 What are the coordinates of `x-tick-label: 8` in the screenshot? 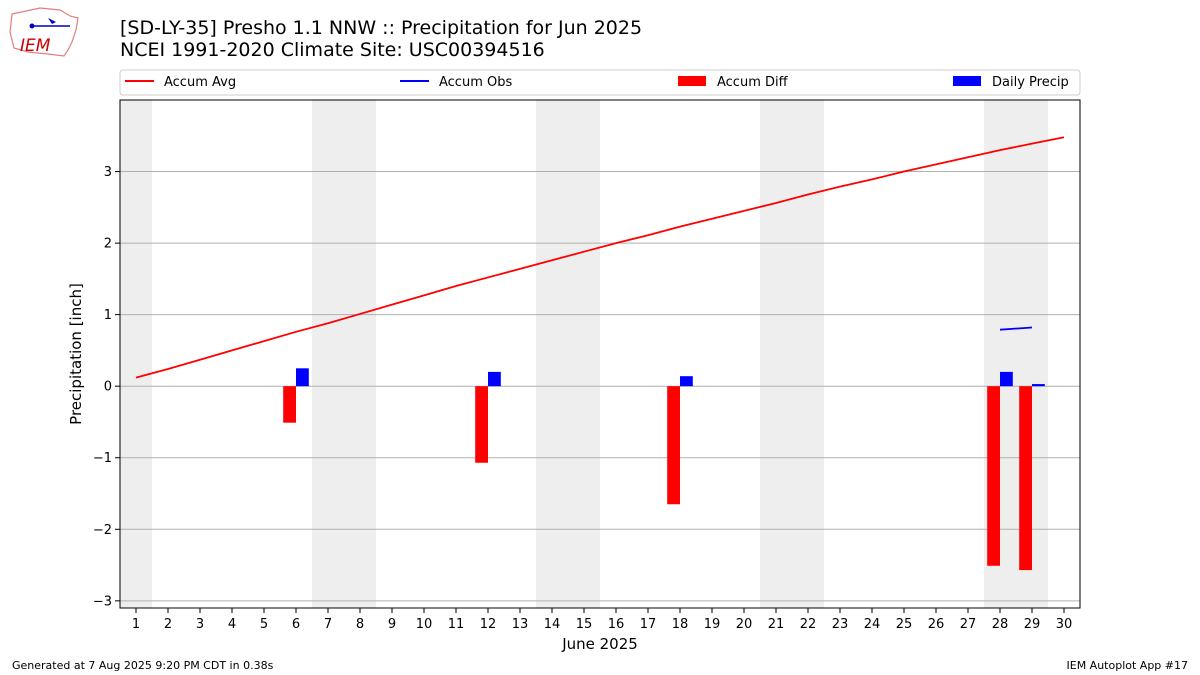 It's located at (360, 624).